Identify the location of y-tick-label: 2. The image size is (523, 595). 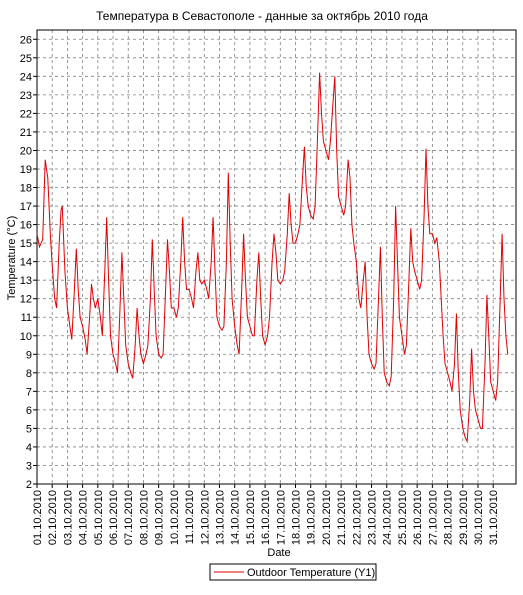
(29, 485).